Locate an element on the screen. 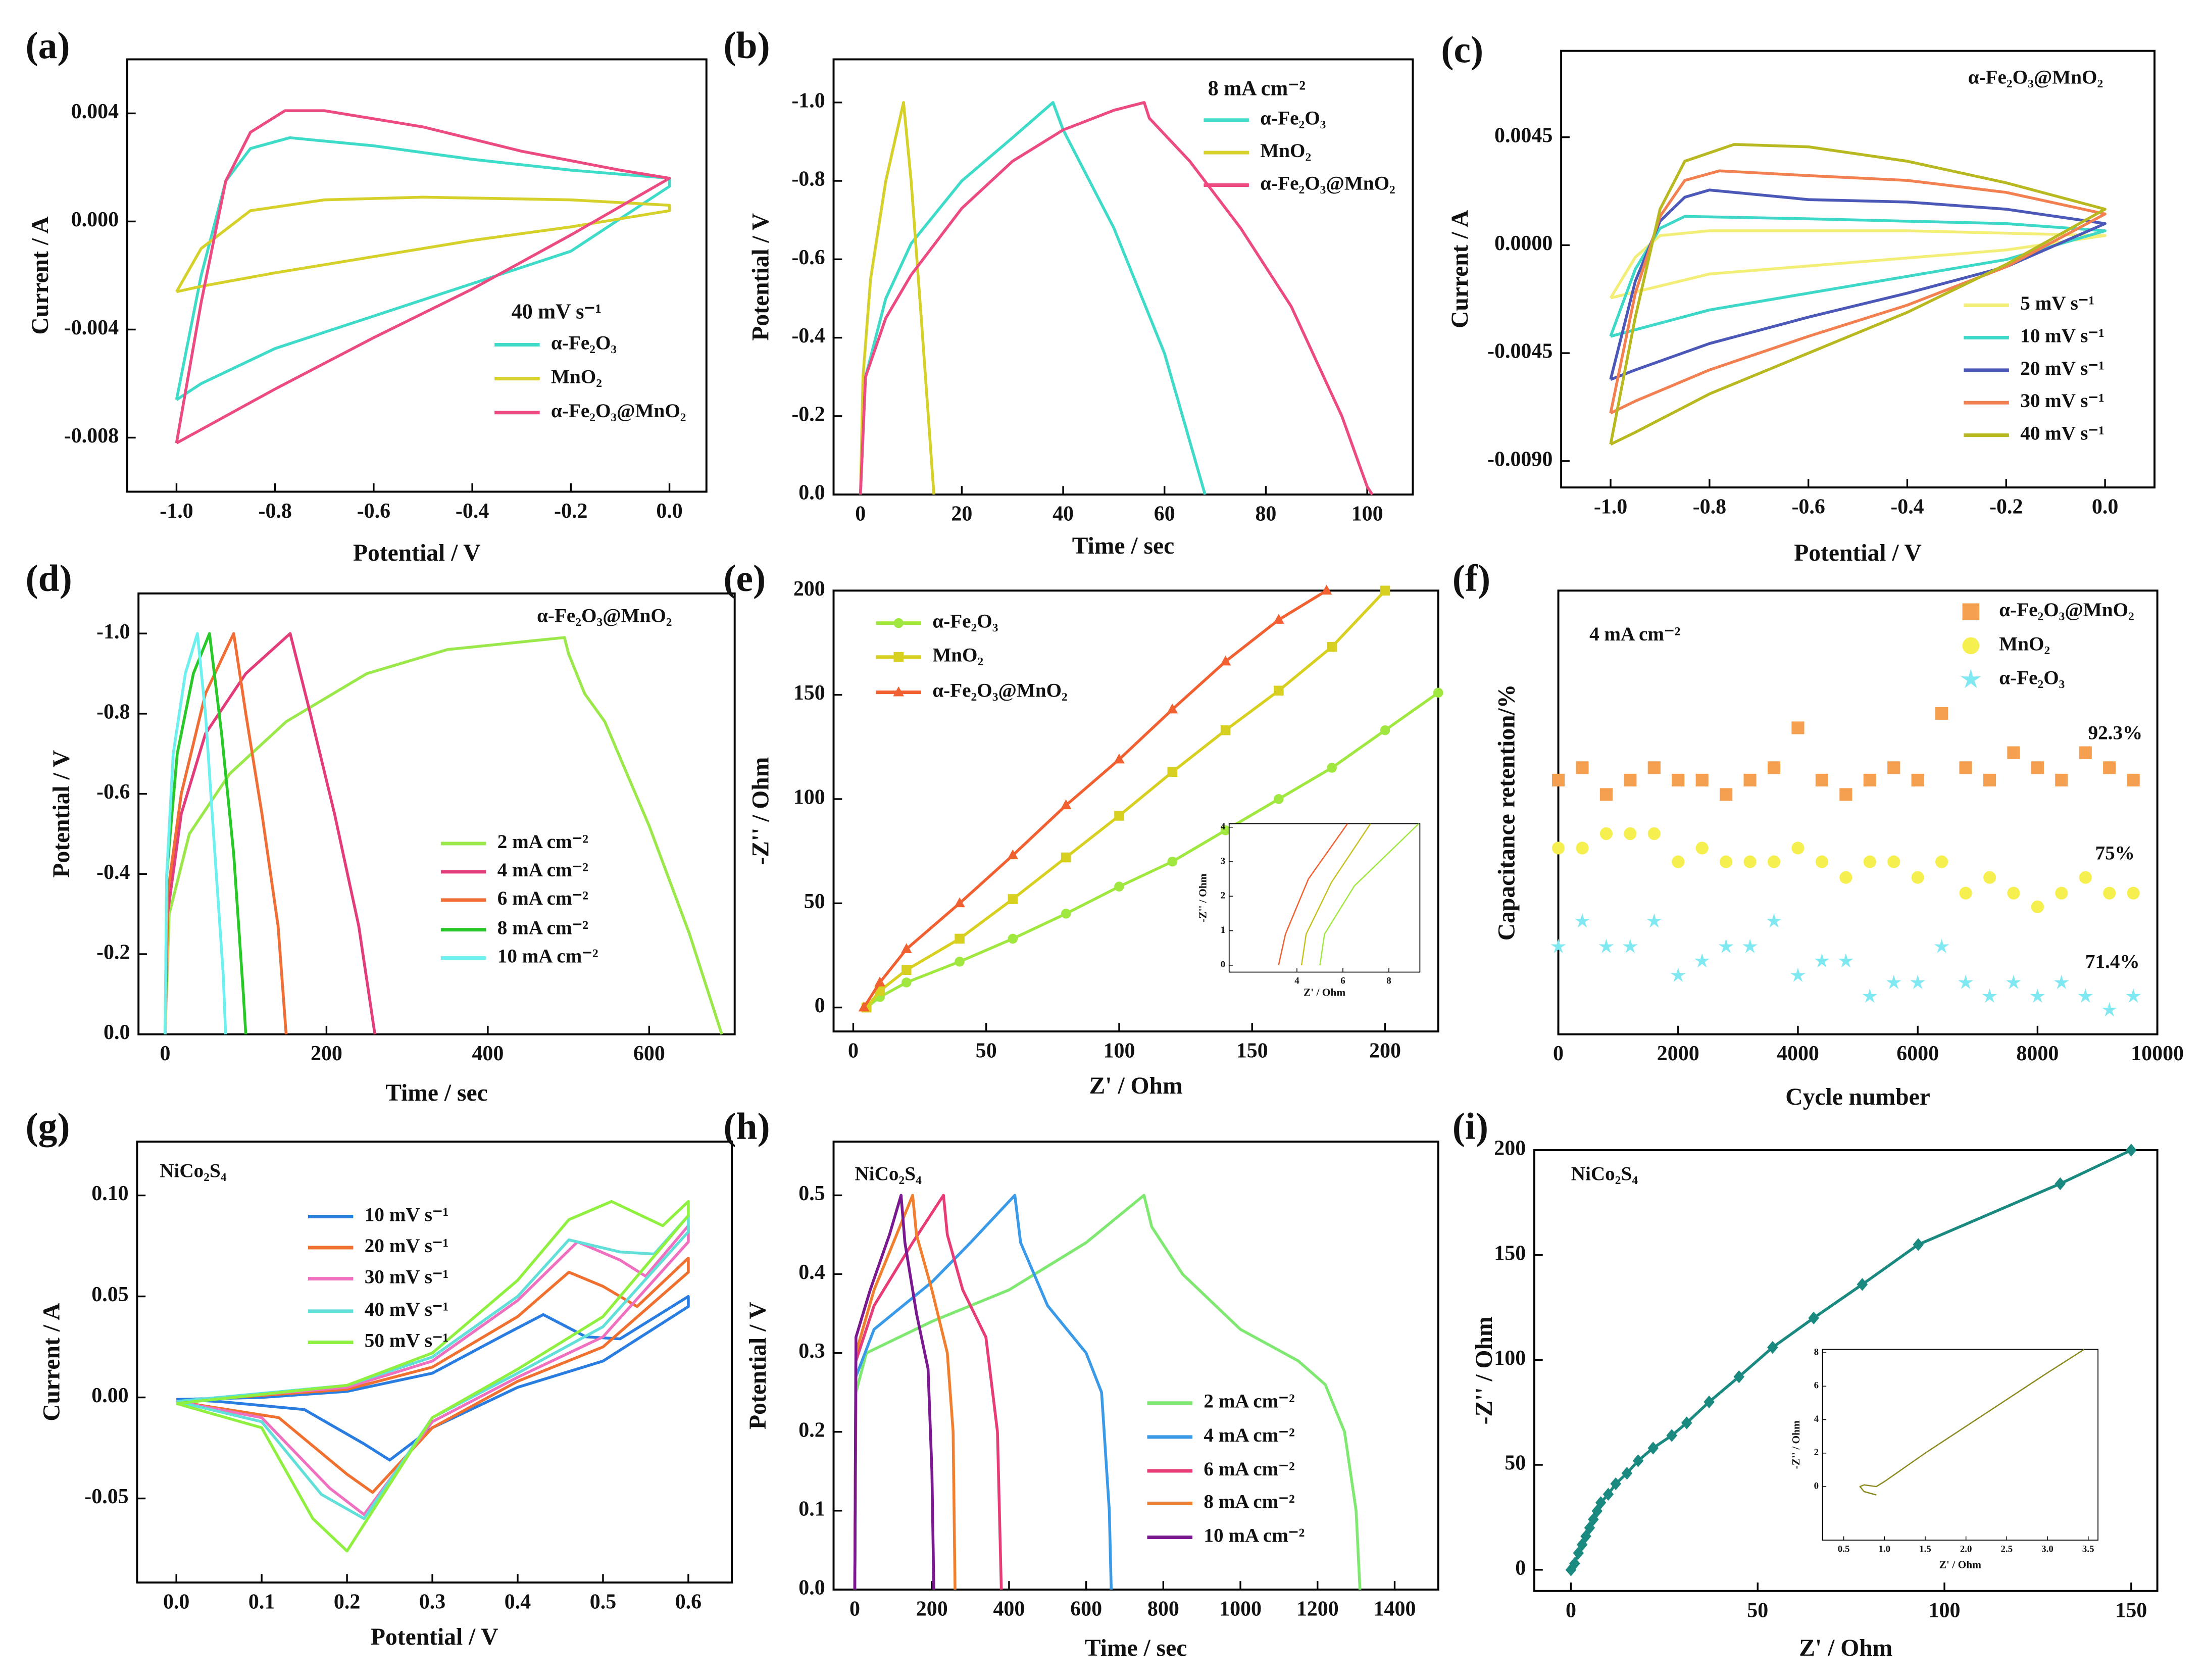 This screenshot has height=1680, width=2204. legend-label: 2 mA cm⁻² is located at coordinates (1249, 1401).